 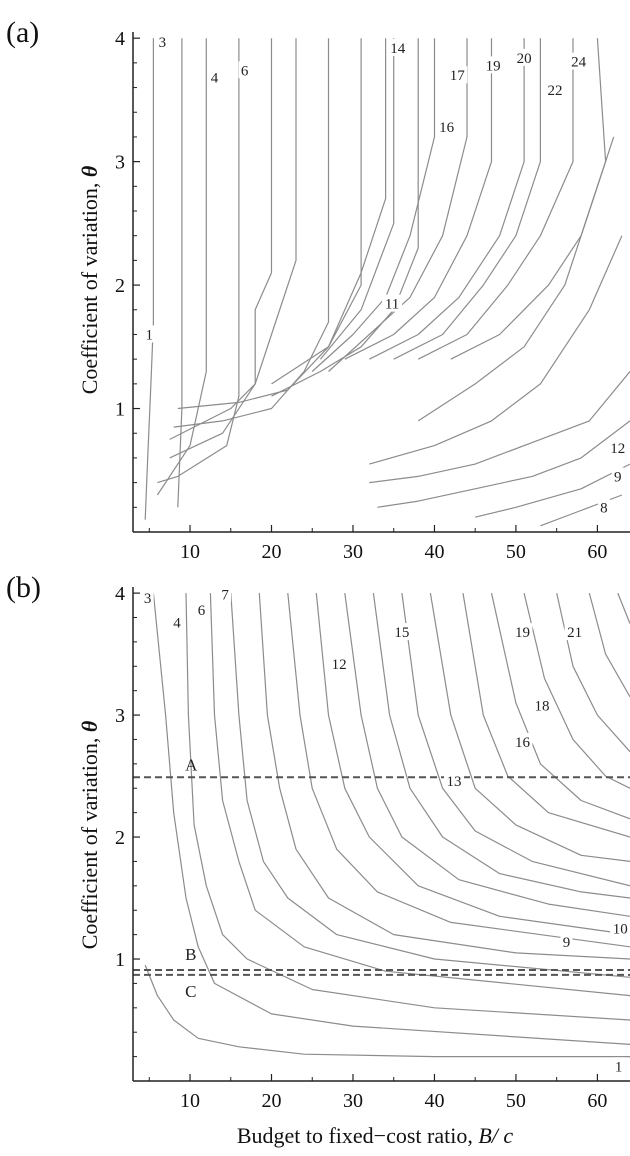 I want to click on contour-label: 20, so click(x=524, y=59).